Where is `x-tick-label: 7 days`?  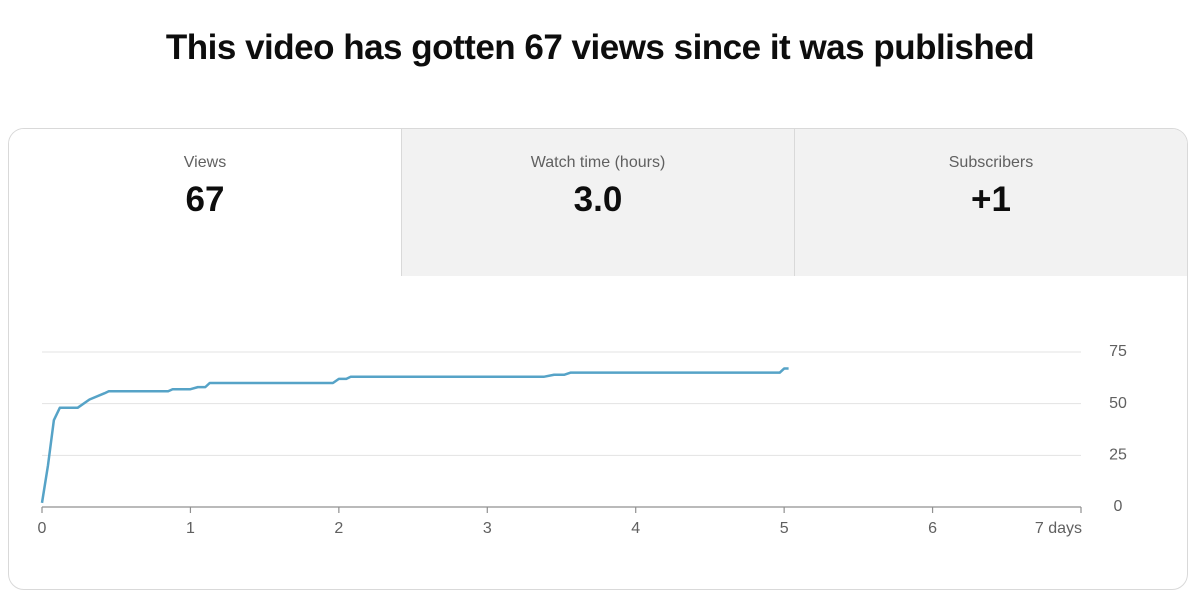
x-tick-label: 7 days is located at coordinates (1058, 528).